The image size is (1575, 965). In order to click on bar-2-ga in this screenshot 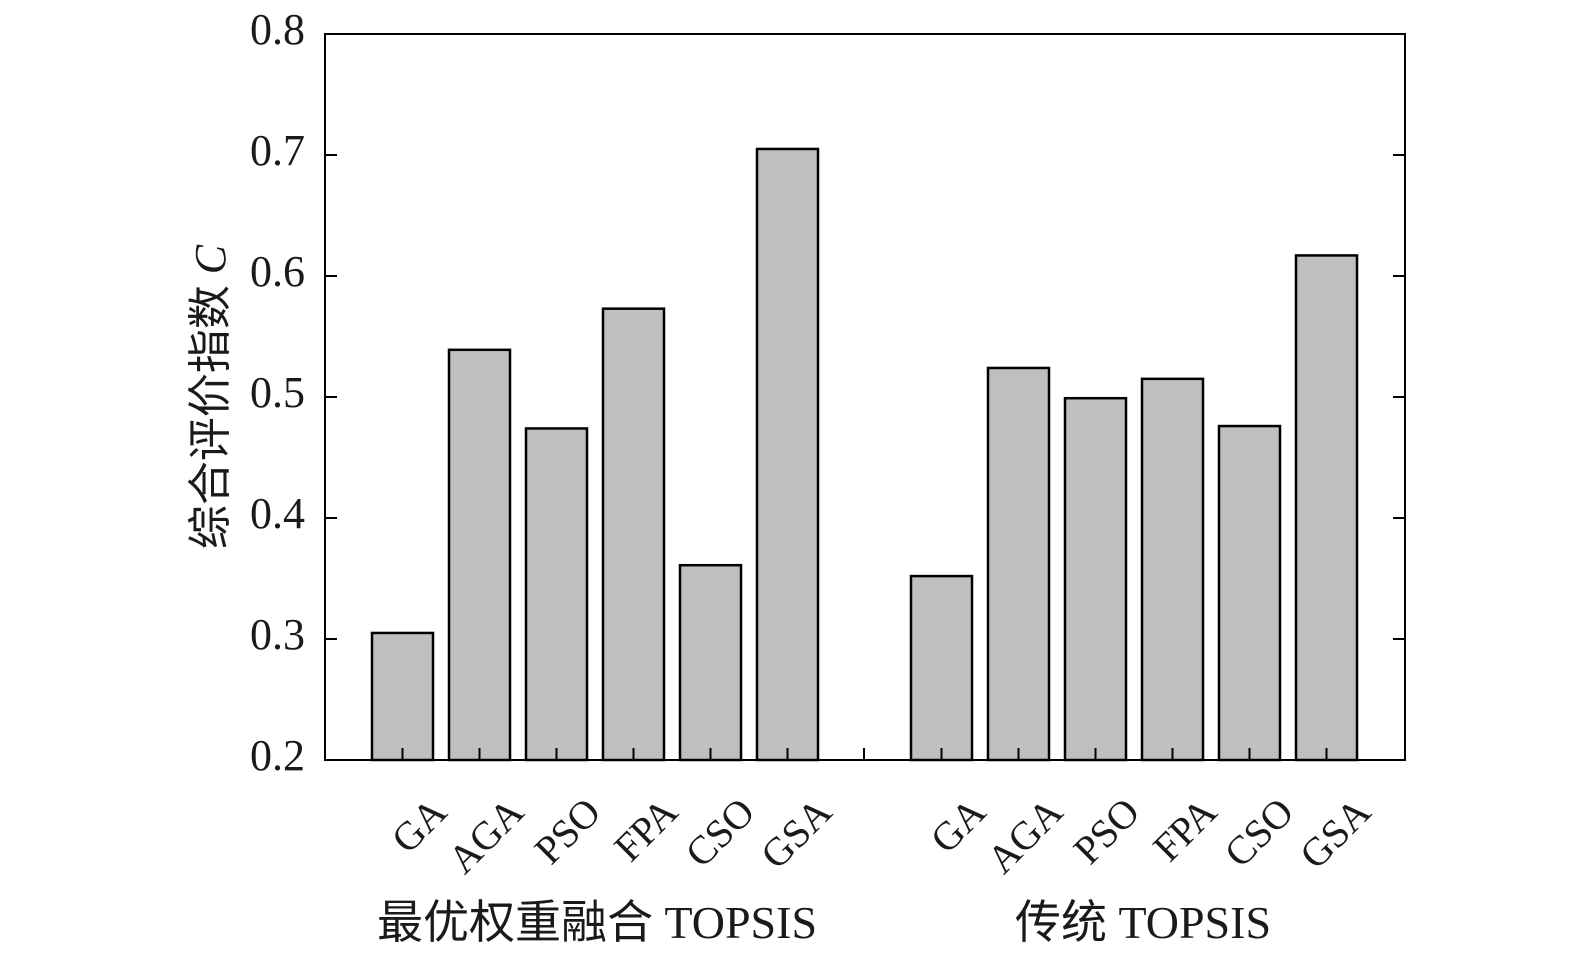, I will do `click(941, 668)`.